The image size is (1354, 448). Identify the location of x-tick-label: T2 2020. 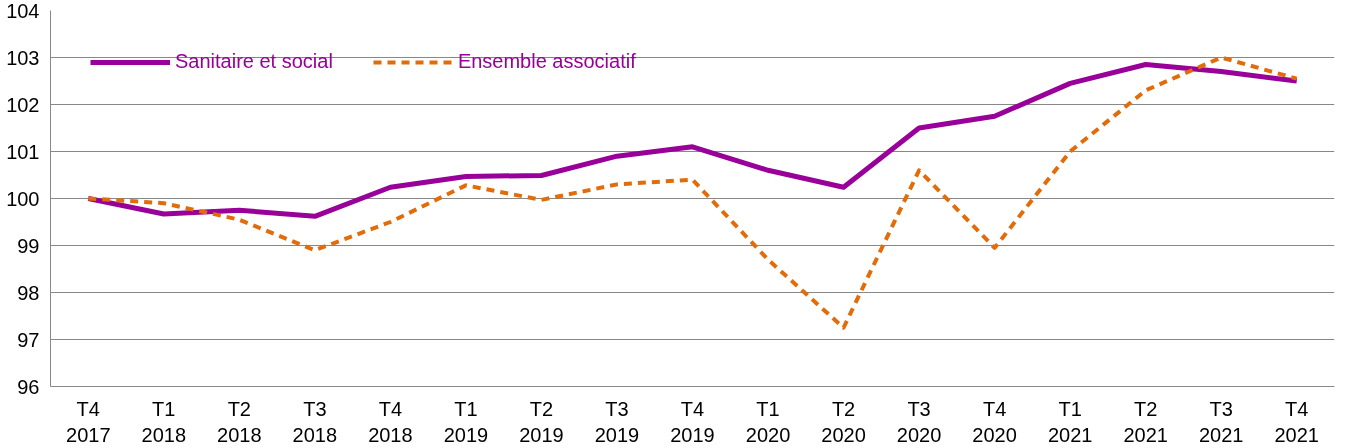
(843, 421).